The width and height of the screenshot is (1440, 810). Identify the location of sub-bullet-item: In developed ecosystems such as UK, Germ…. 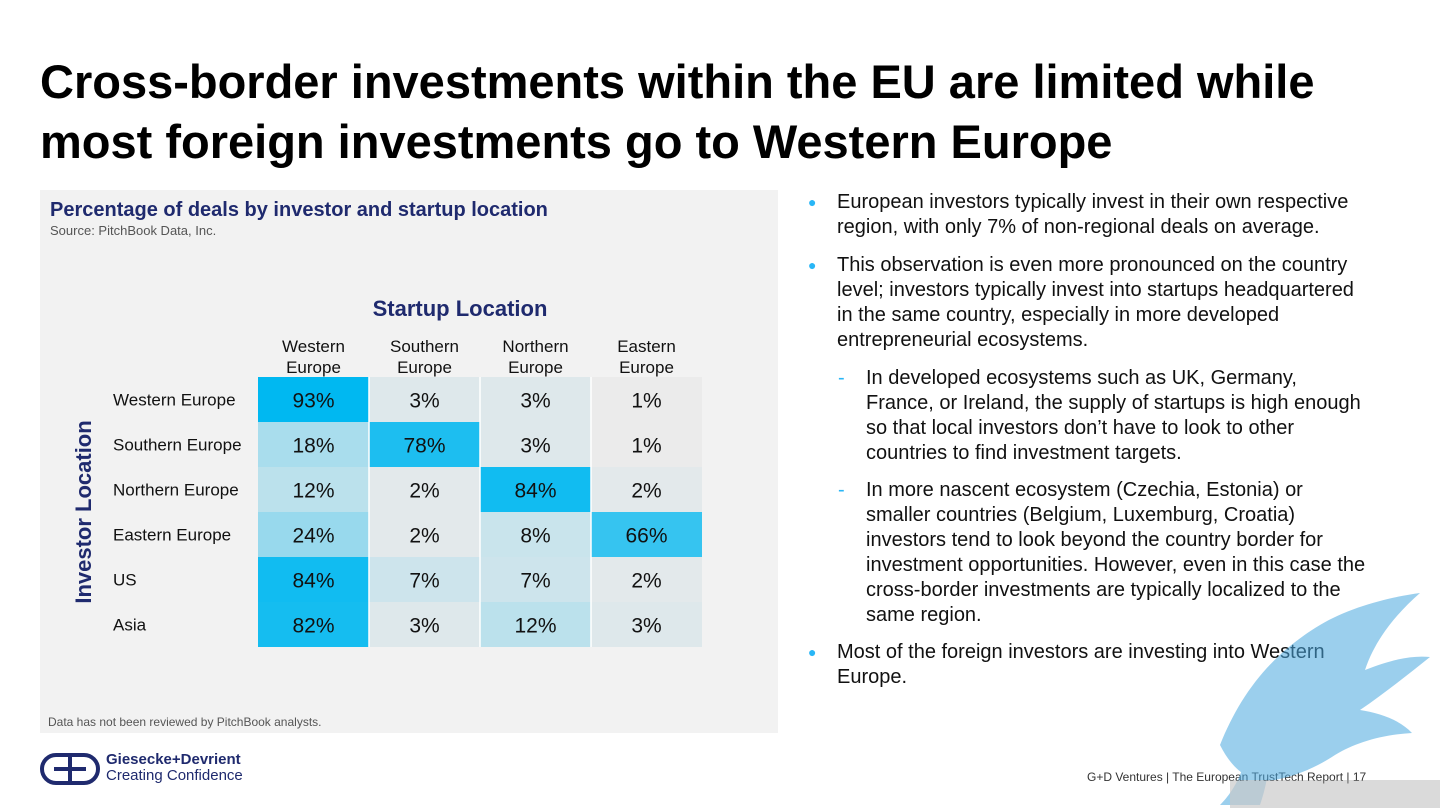
(1088, 416).